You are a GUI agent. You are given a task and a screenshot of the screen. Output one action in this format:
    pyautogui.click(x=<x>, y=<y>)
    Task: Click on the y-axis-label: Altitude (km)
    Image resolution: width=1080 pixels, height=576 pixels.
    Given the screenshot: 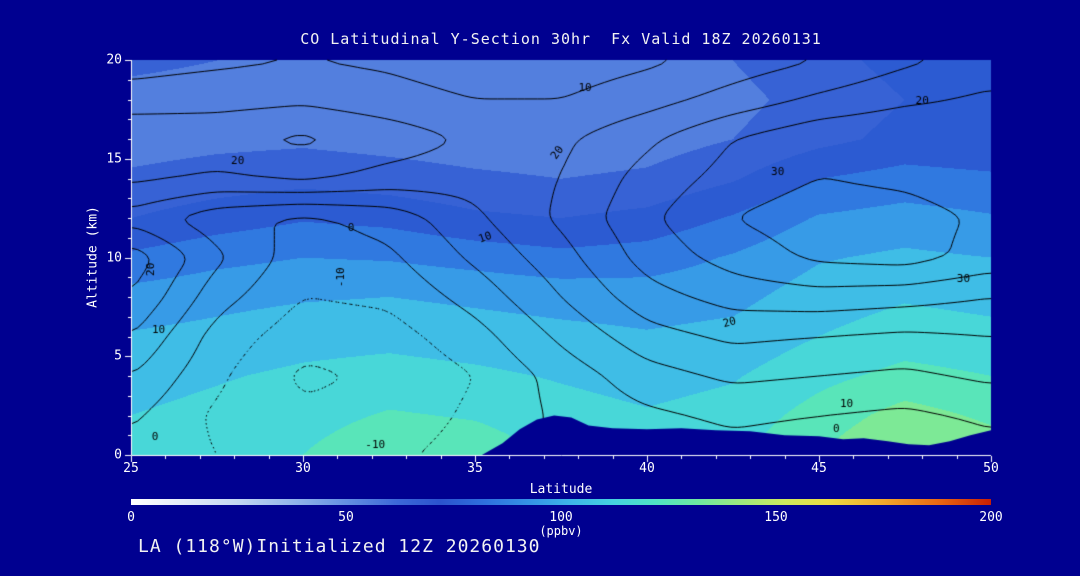 What is the action you would take?
    pyautogui.click(x=93, y=257)
    